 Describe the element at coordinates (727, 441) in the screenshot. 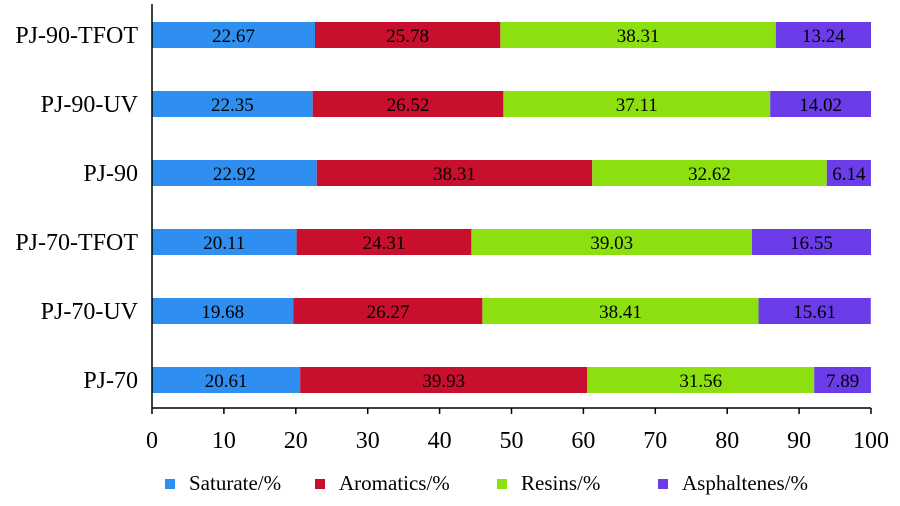

I see `x-tick-label: 80` at that location.